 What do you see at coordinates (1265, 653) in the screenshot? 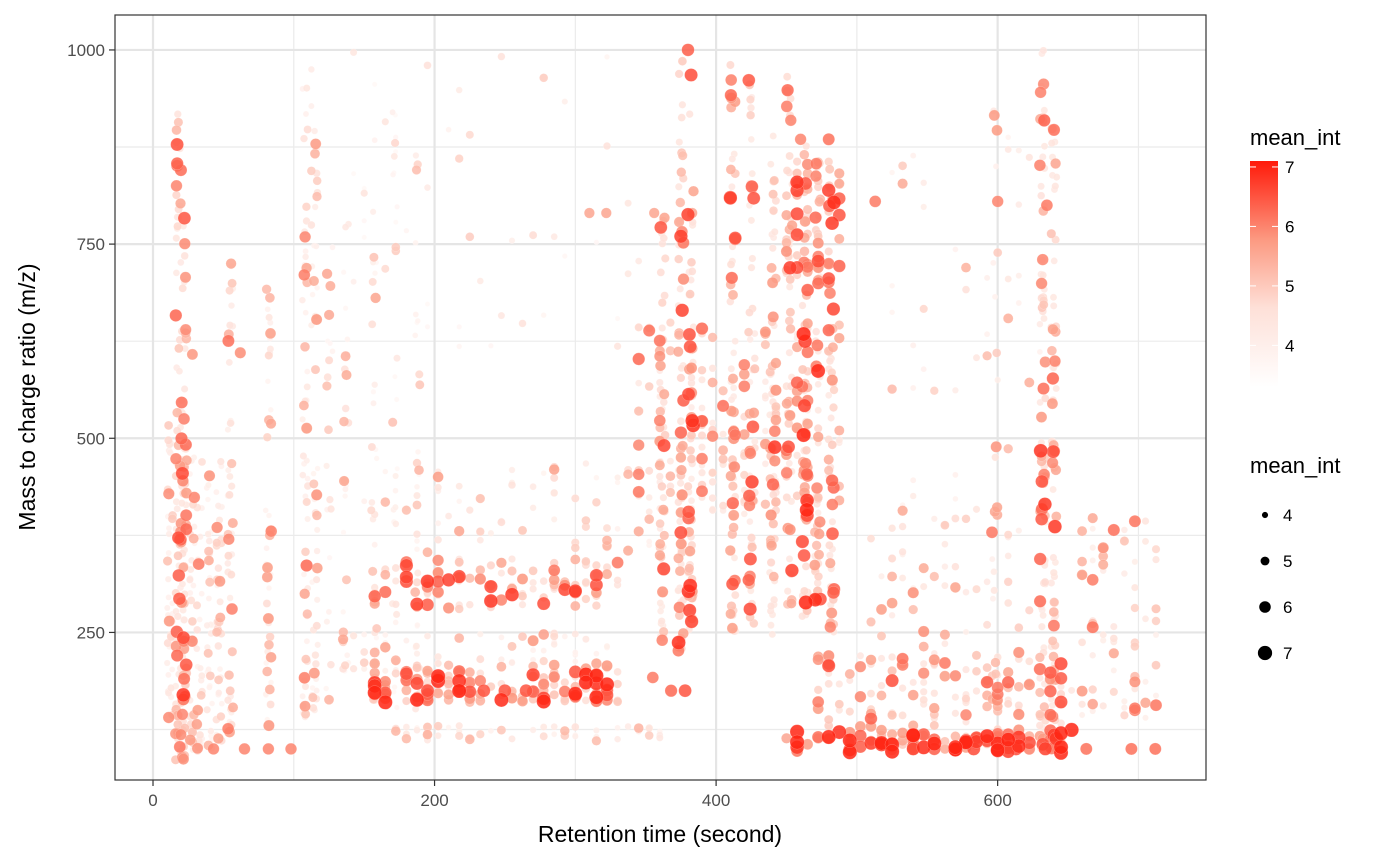
I see `size-legend-key` at bounding box center [1265, 653].